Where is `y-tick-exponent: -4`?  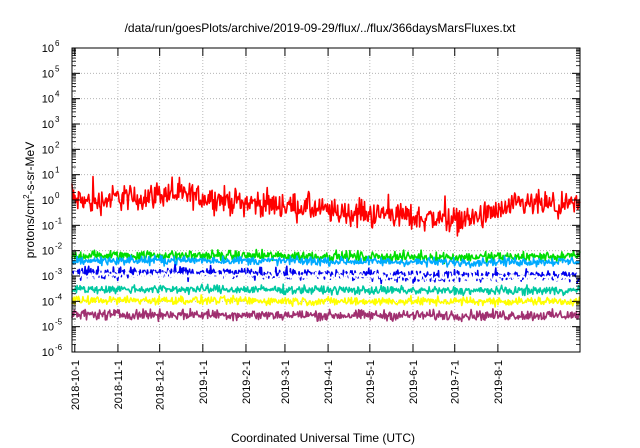 y-tick-exponent: -4 is located at coordinates (59, 296).